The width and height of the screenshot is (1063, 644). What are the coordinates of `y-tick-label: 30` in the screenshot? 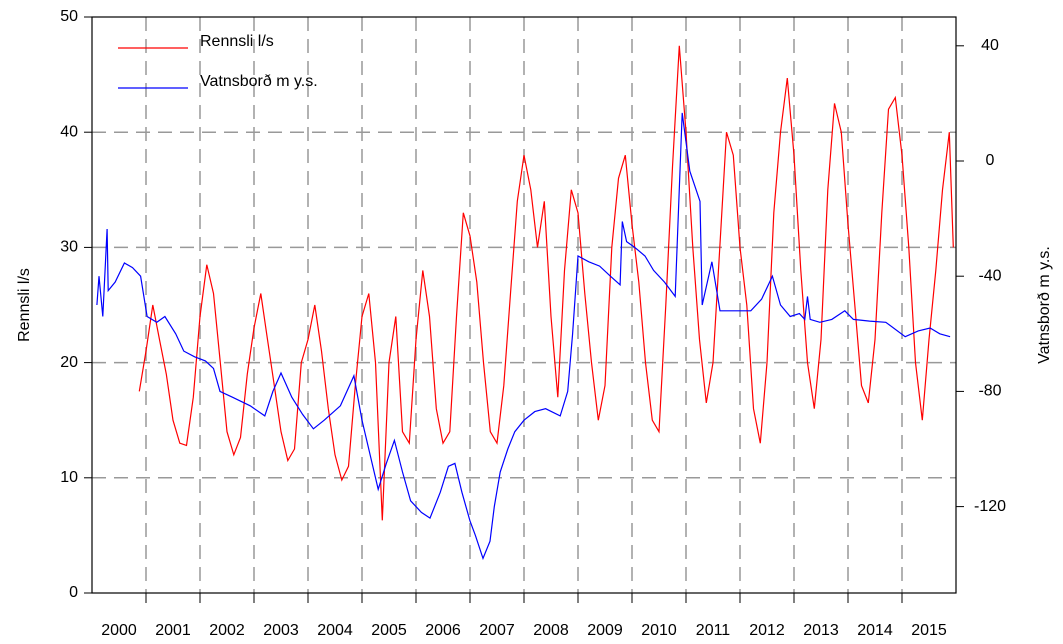 It's located at (69, 247).